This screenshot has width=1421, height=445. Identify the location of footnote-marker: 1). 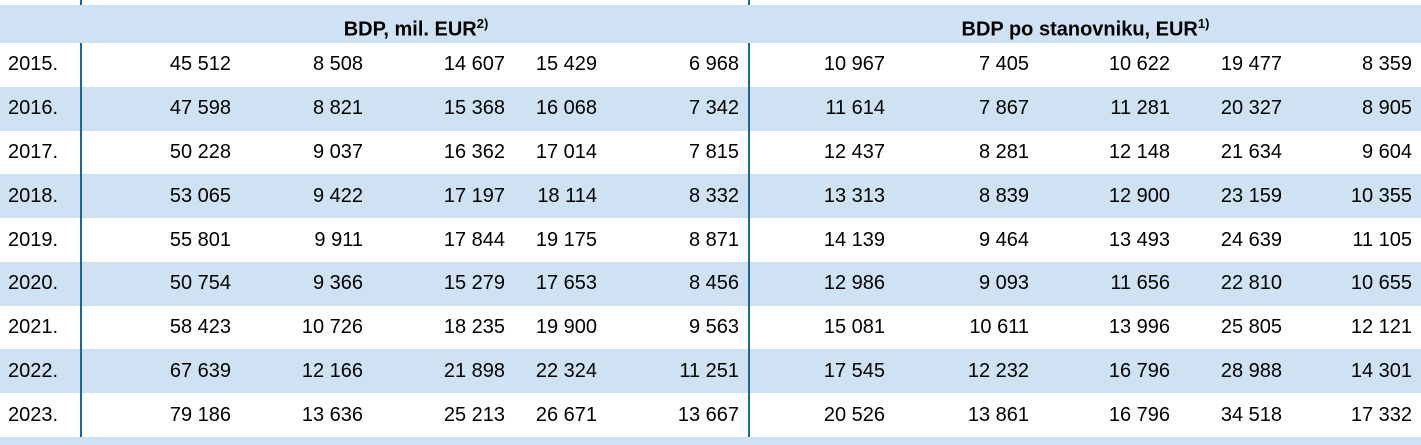
(1203, 23).